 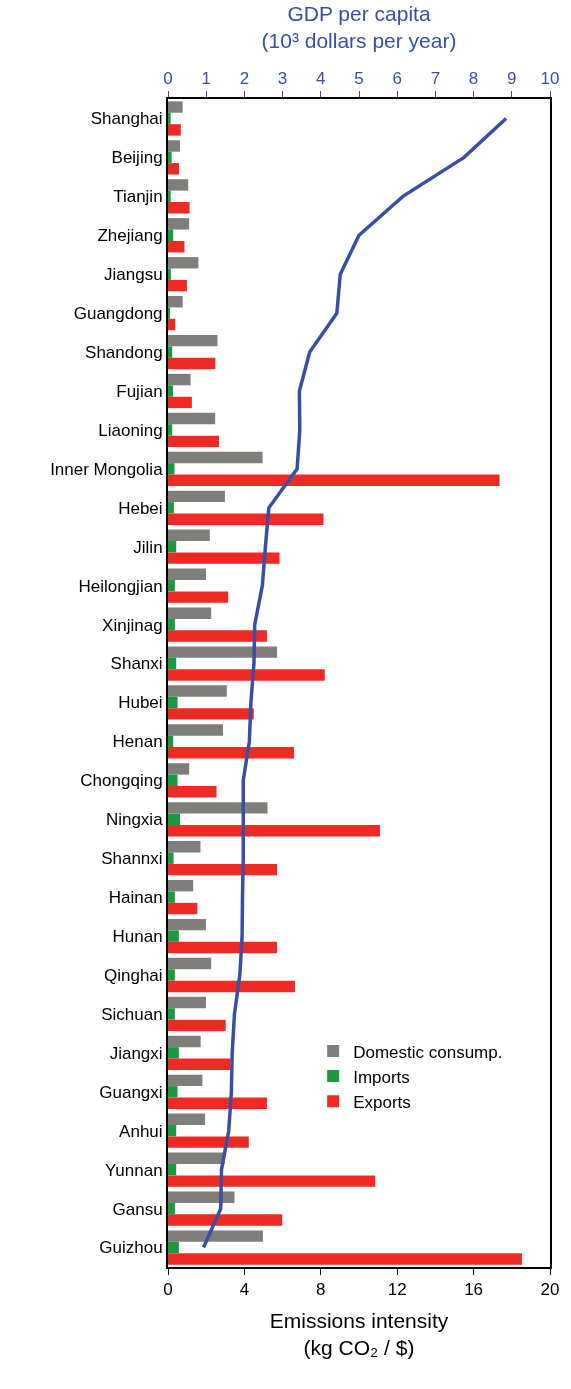 I want to click on y-tick-label: Yunnan, so click(x=133, y=1170).